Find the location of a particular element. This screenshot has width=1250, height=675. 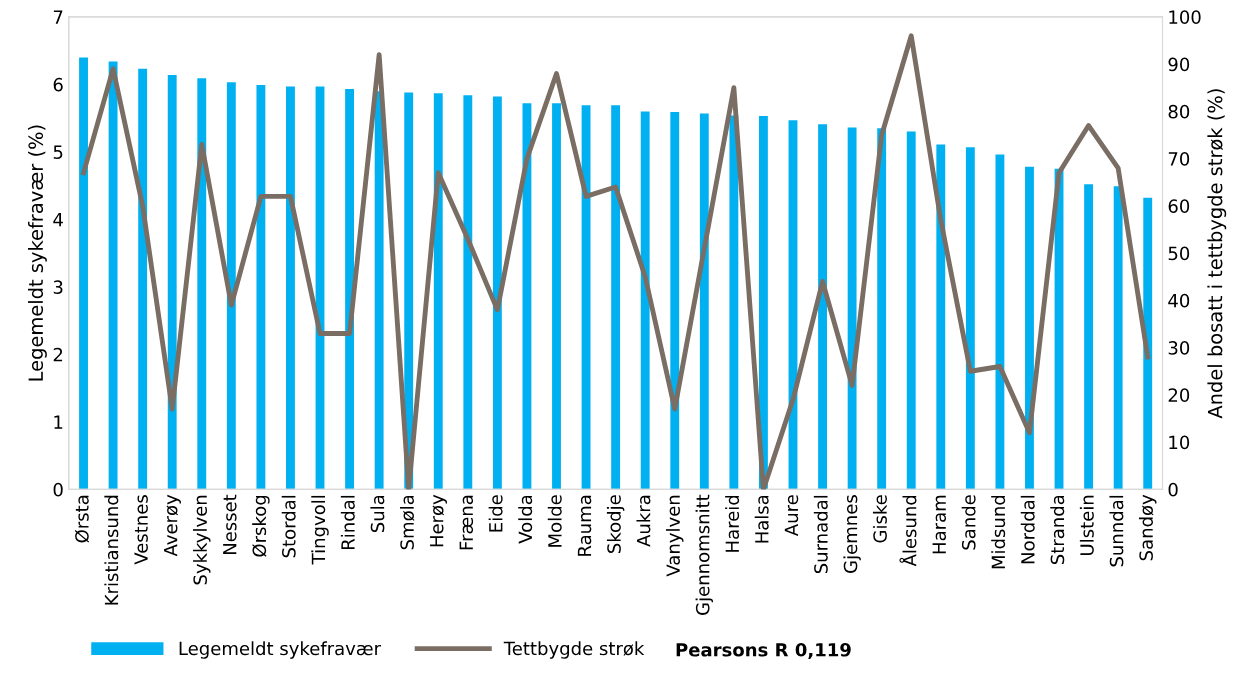

x-tick-label: Gjemnes is located at coordinates (852, 534).